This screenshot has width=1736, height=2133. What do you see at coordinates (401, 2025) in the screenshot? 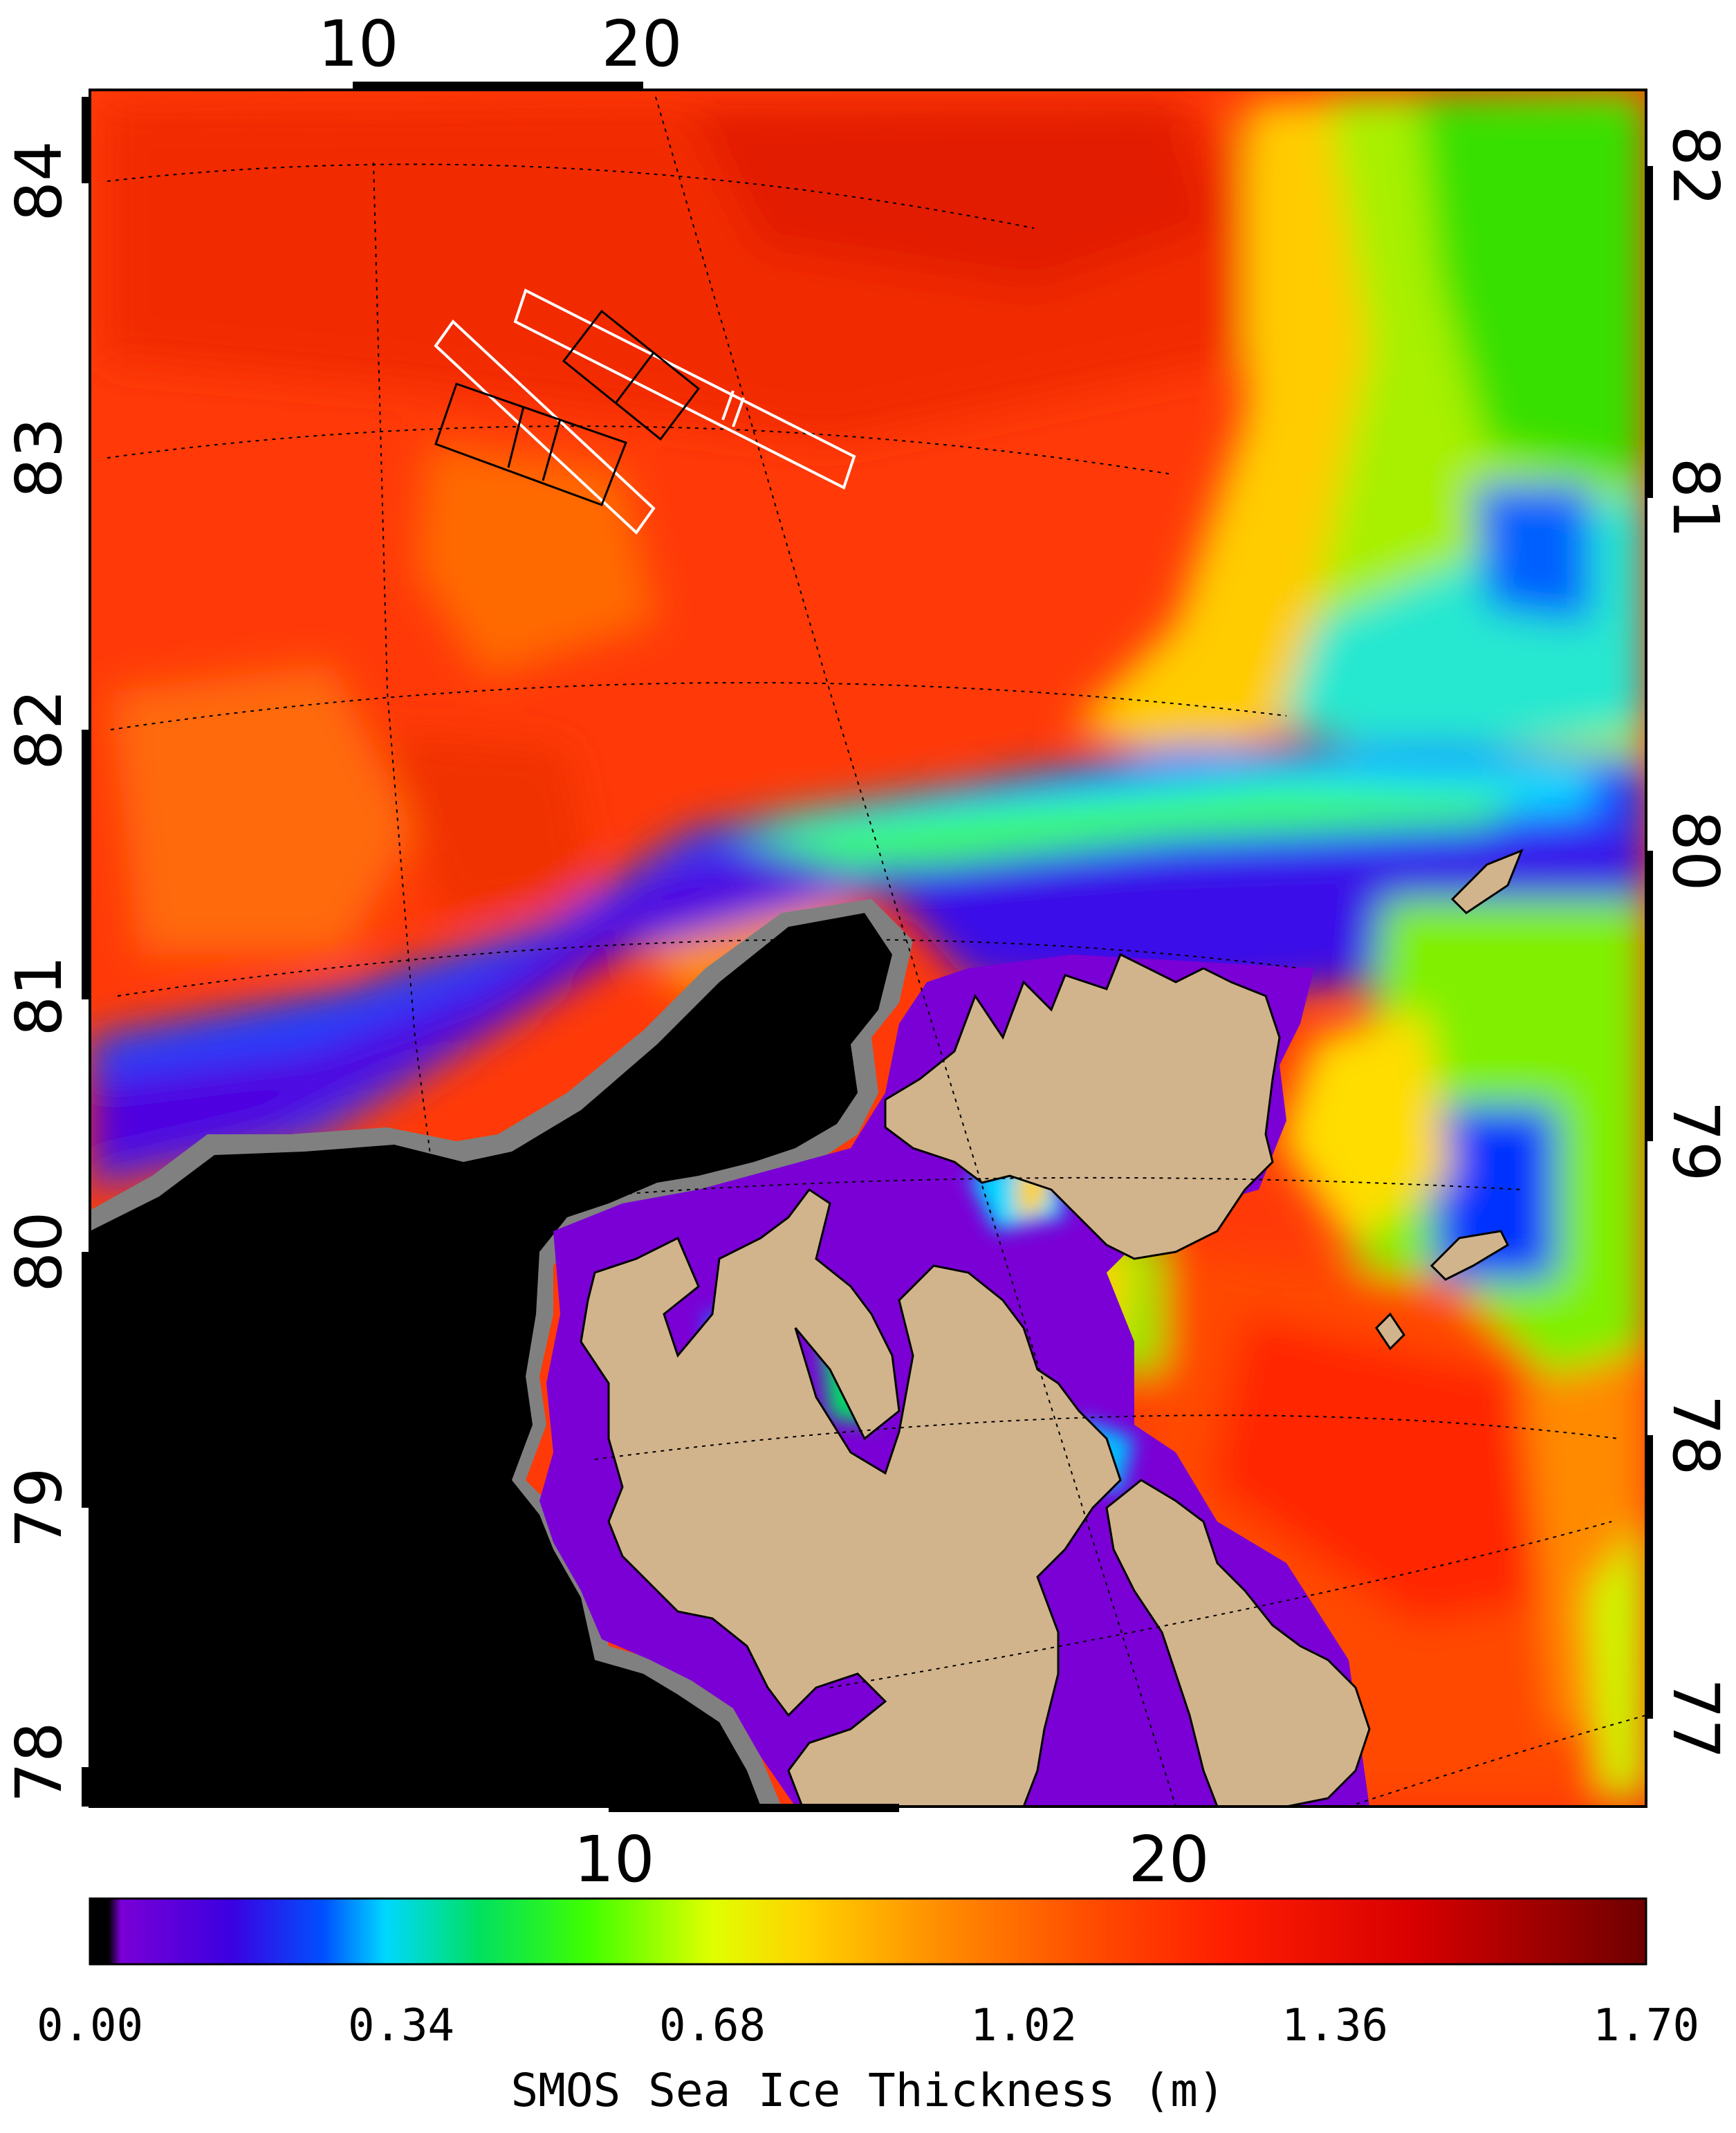
I see `colorbar-tick-label: 0.34` at bounding box center [401, 2025].